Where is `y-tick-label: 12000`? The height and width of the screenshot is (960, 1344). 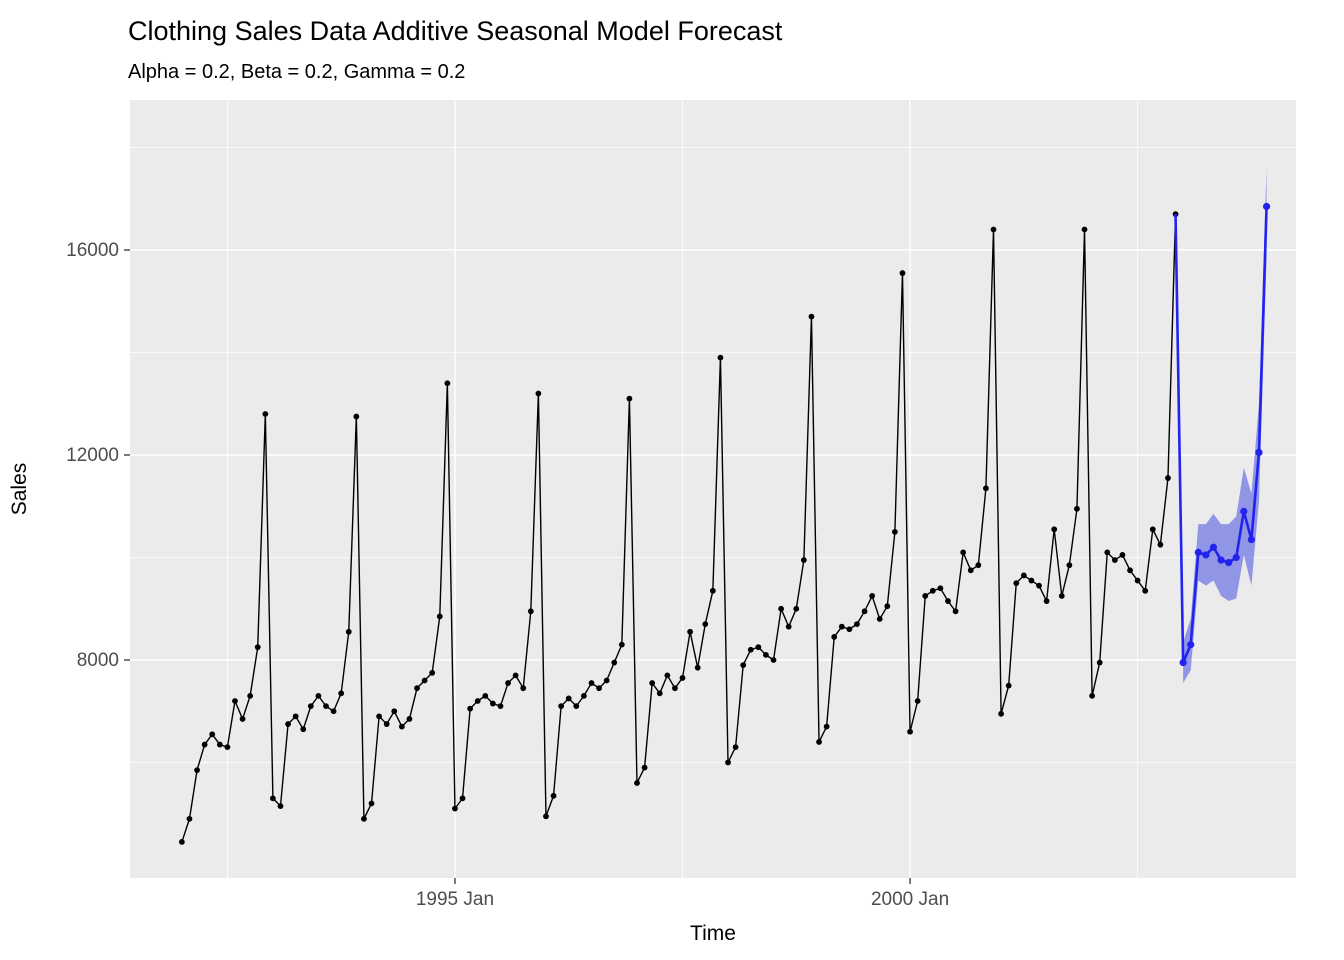 y-tick-label: 12000 is located at coordinates (92, 455).